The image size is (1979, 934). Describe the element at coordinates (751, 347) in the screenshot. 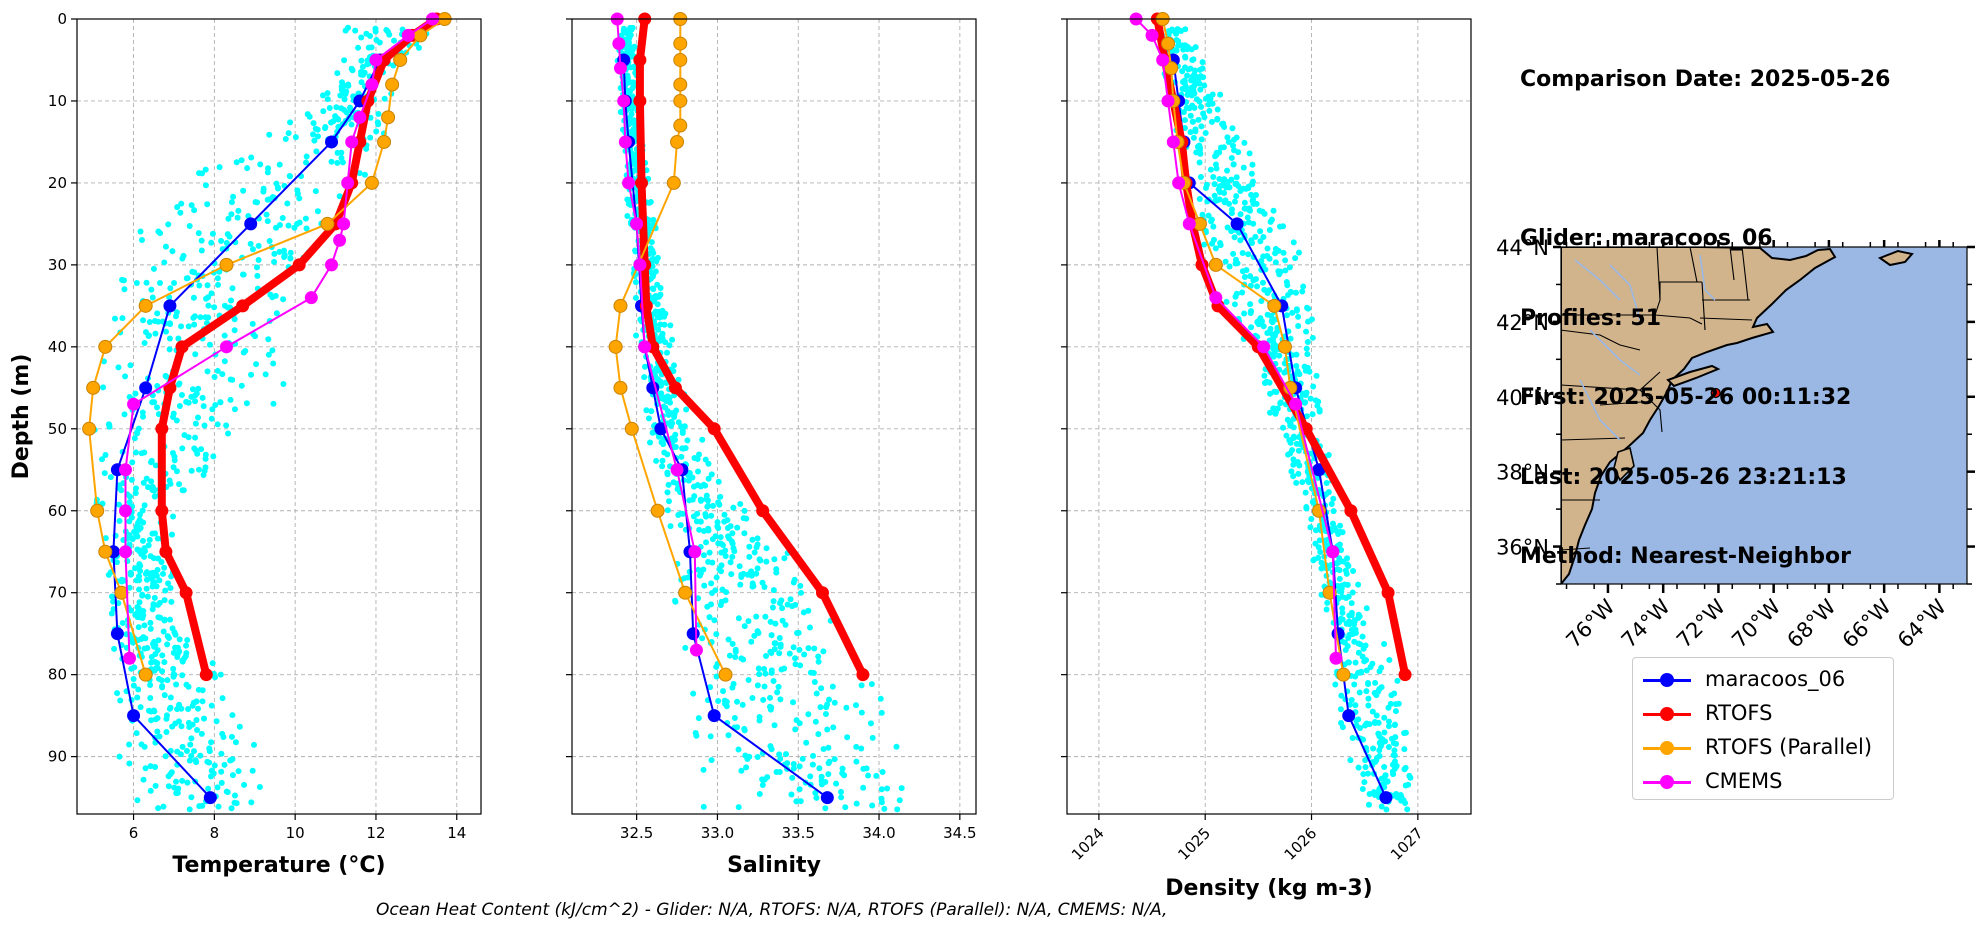

I see `series-line-rtofs` at that location.